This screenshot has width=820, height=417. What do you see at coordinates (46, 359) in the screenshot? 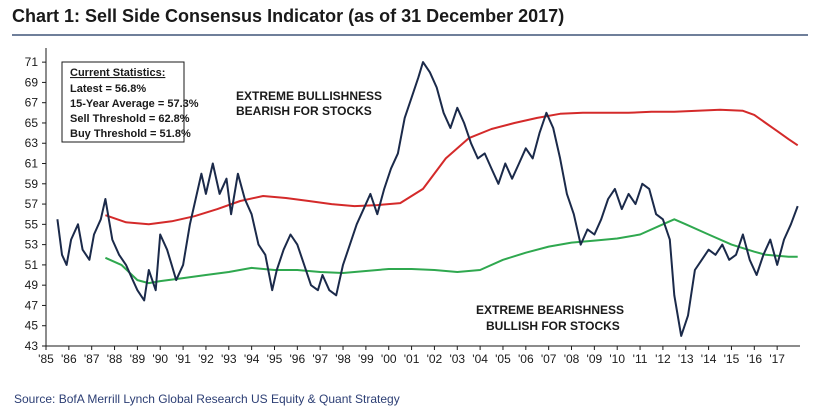
I see `x-tick-label: '85` at bounding box center [46, 359].